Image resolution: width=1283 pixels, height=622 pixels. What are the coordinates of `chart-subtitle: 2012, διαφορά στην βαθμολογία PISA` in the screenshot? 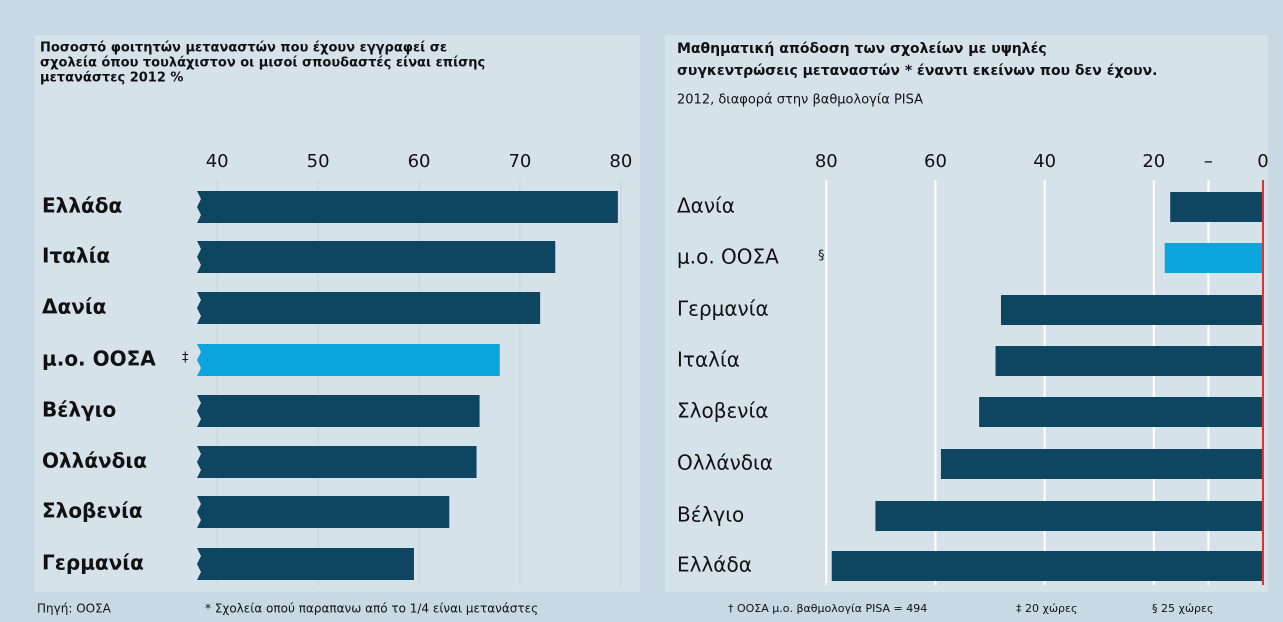 It's located at (800, 100).